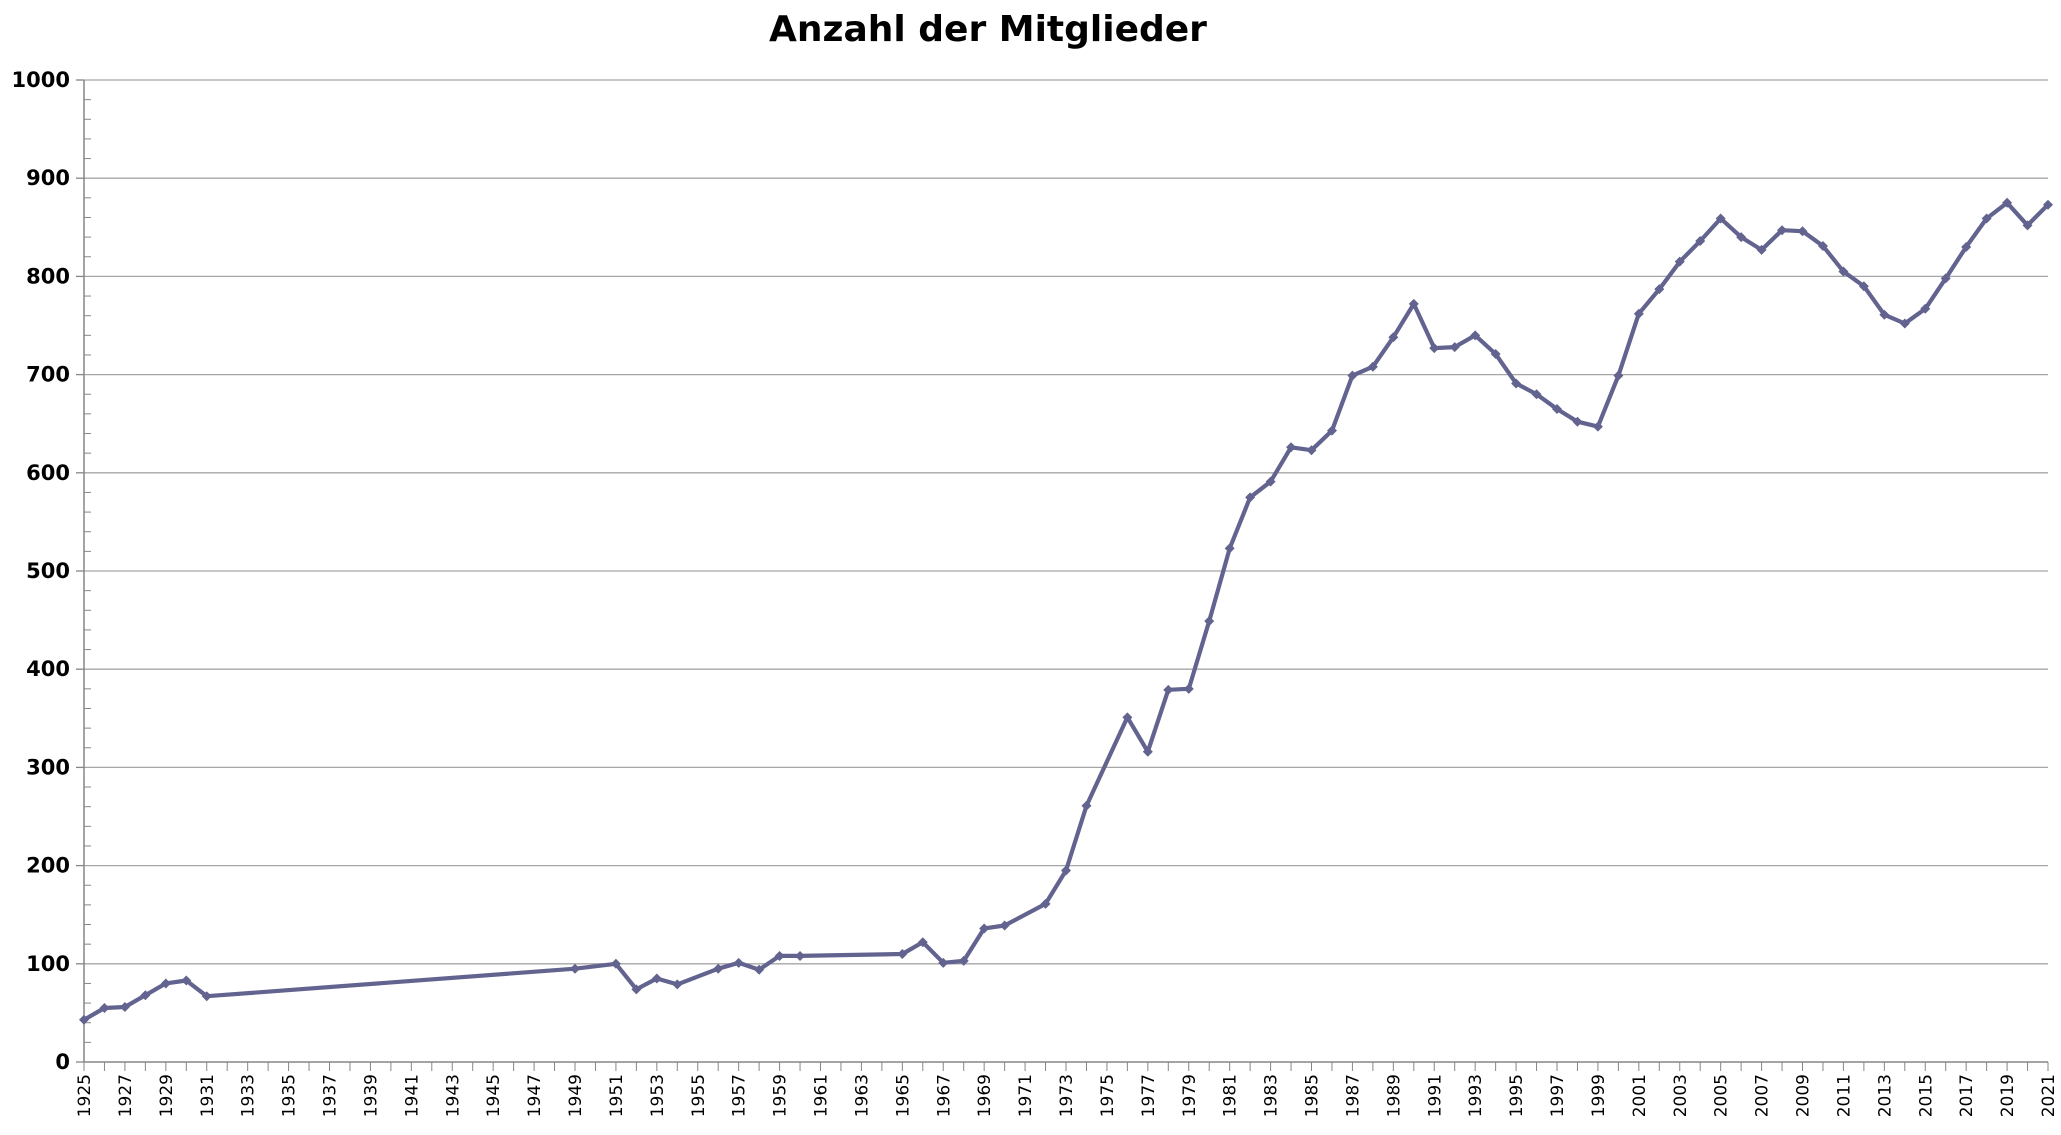 The image size is (2061, 1135). Describe the element at coordinates (85, 1095) in the screenshot. I see `x-tick-label: 1925` at that location.